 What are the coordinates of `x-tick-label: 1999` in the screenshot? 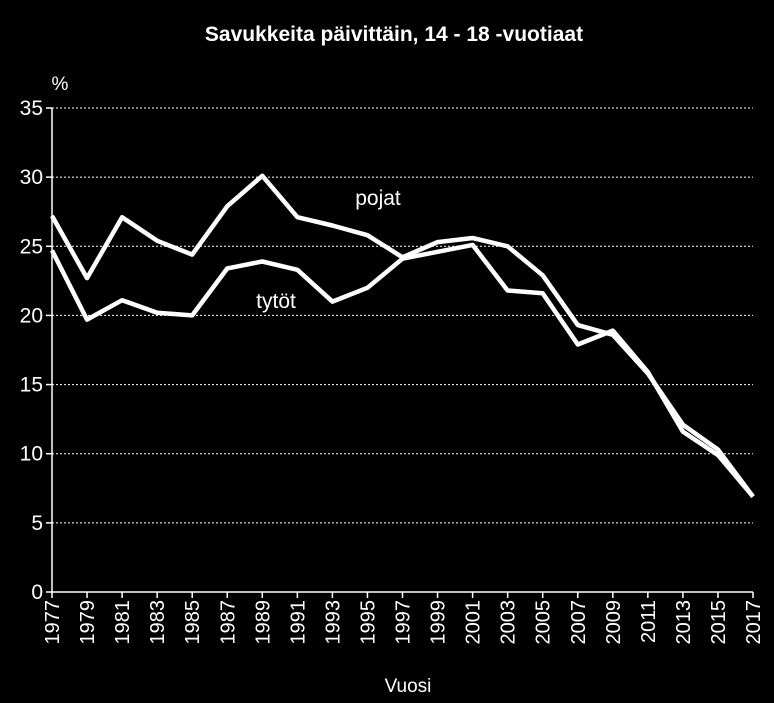 It's located at (439, 622).